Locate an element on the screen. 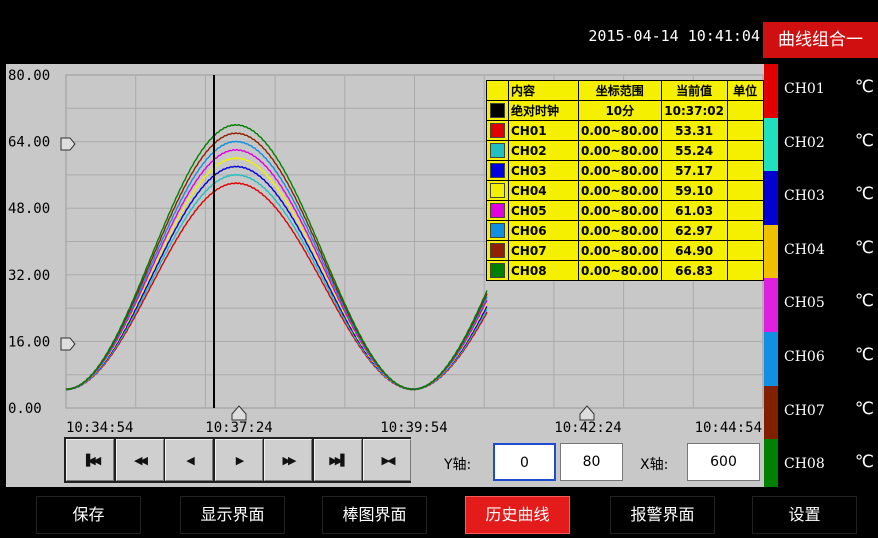  channel-name: CH04 is located at coordinates (804, 249).